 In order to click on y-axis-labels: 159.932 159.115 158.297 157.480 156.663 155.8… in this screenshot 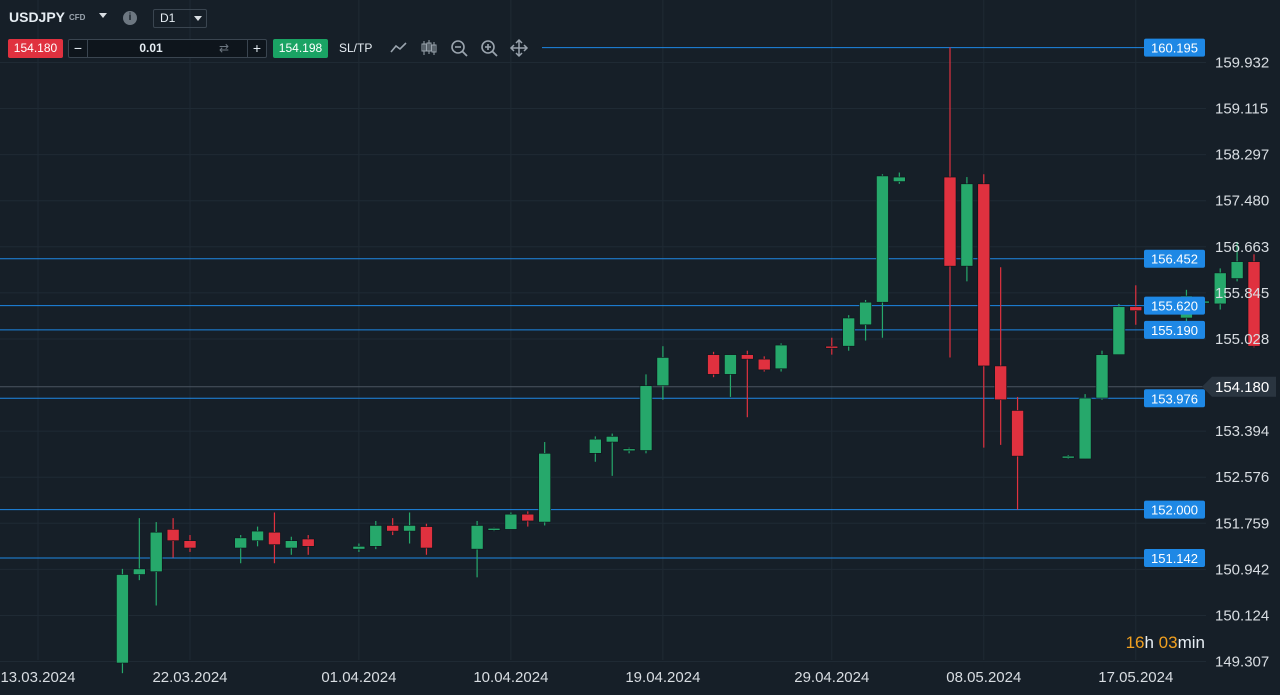, I will do `click(1242, 363)`.